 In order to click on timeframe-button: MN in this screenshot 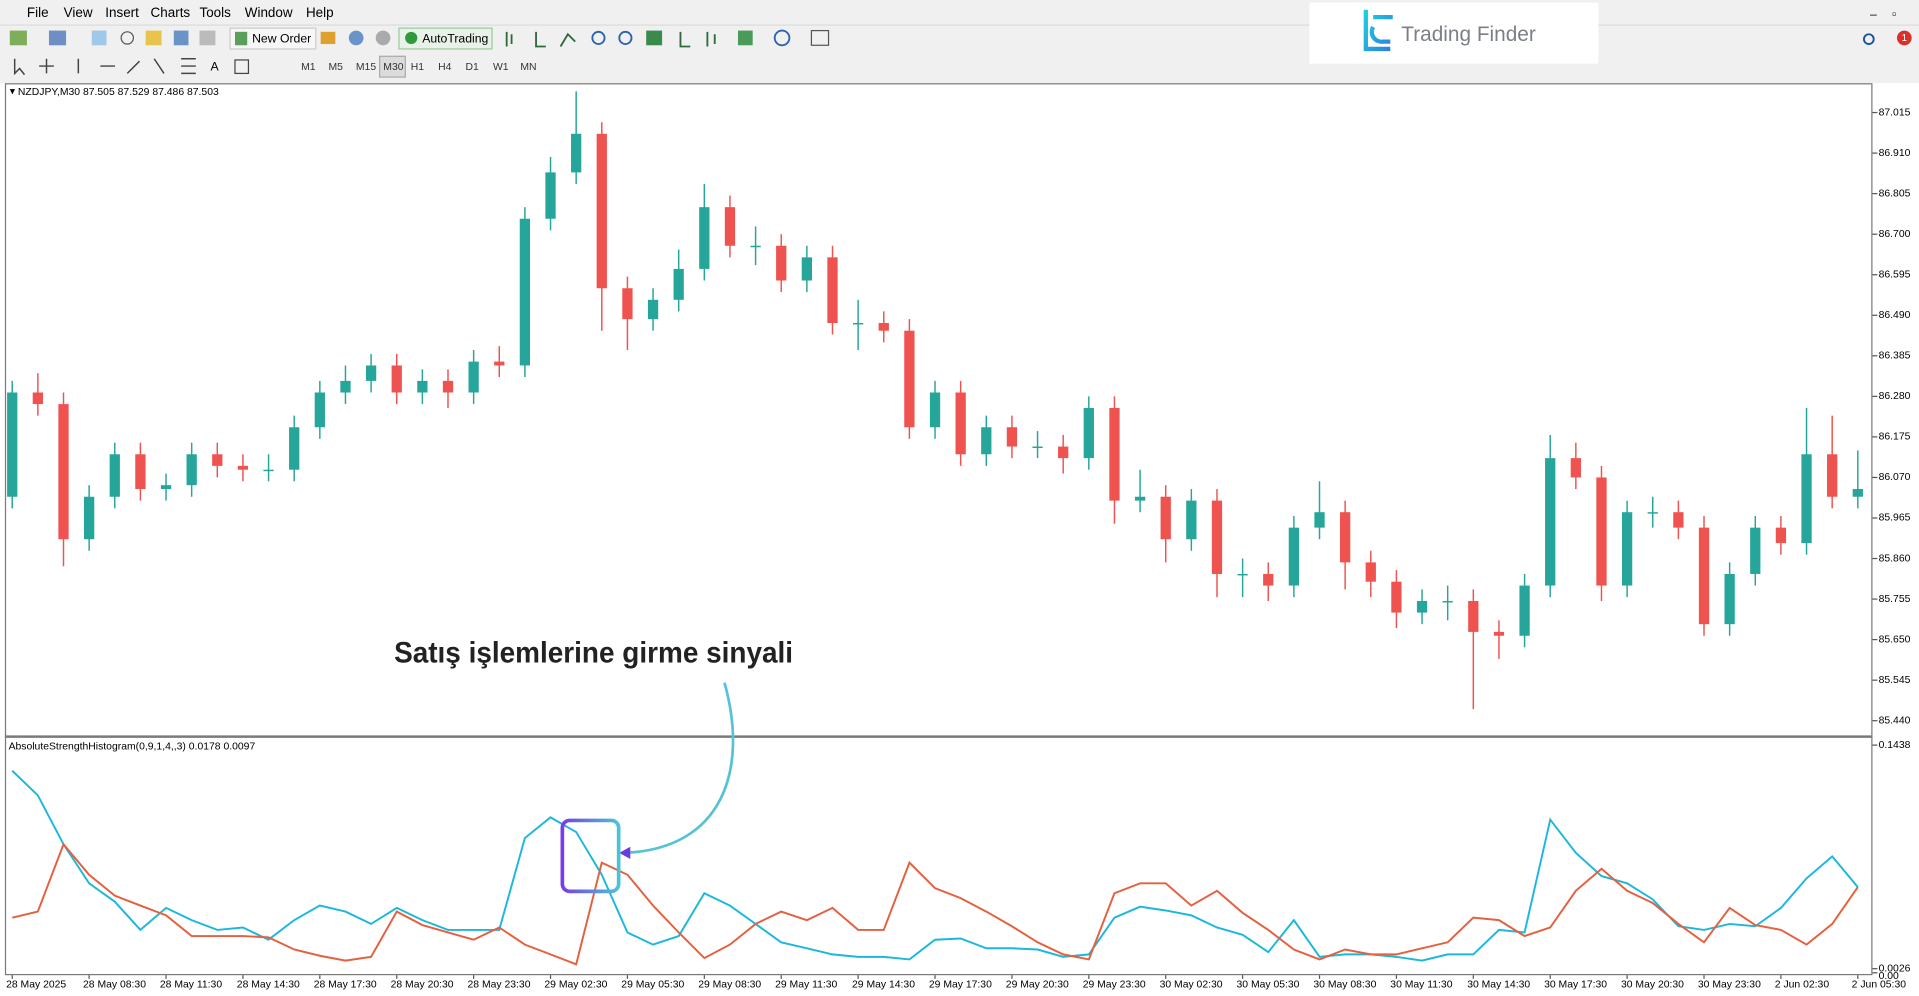, I will do `click(528, 67)`.